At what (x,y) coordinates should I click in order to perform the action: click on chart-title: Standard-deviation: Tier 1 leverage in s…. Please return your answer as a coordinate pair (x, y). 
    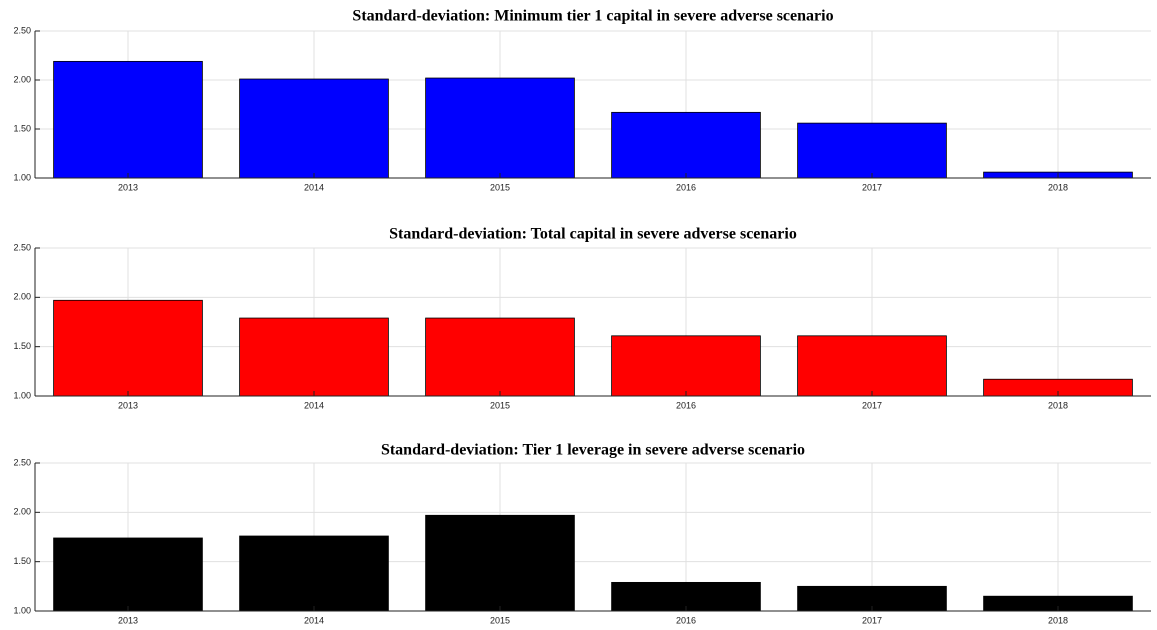
    Looking at the image, I should click on (593, 450).